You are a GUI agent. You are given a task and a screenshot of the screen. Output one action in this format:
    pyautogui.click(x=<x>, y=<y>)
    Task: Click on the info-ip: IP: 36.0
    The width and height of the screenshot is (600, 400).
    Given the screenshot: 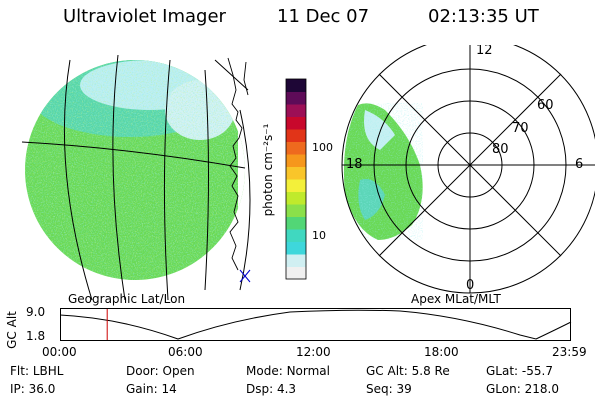 What is the action you would take?
    pyautogui.click(x=33, y=389)
    